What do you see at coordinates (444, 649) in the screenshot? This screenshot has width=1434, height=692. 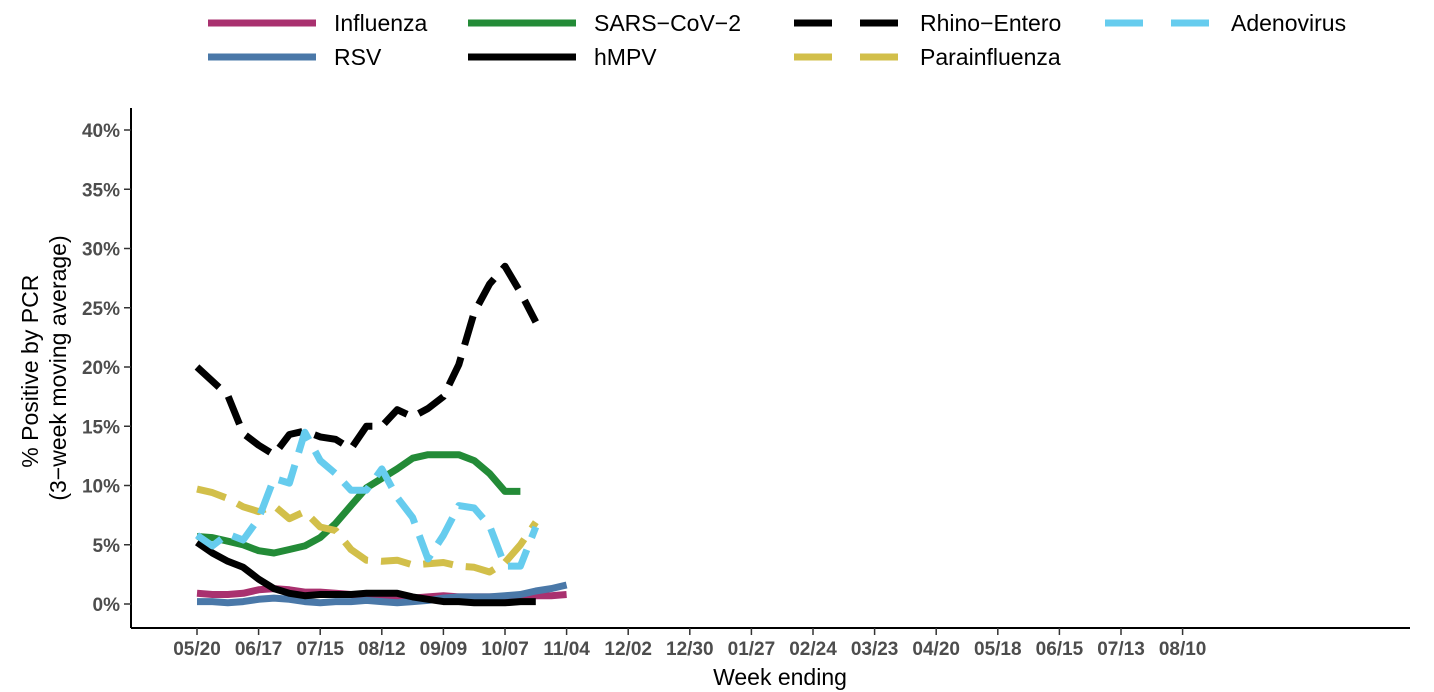 I see `x-tick-label: 09/09` at bounding box center [444, 649].